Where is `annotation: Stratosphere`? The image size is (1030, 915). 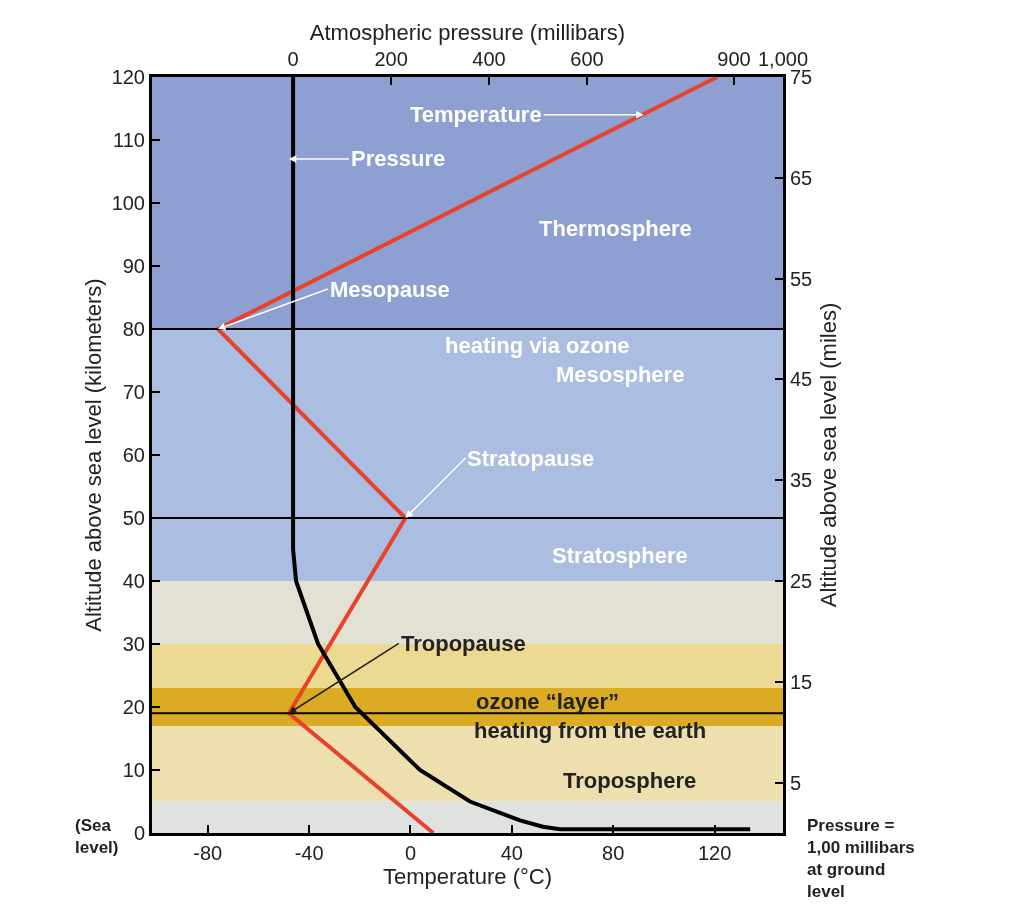 annotation: Stratosphere is located at coordinates (620, 555).